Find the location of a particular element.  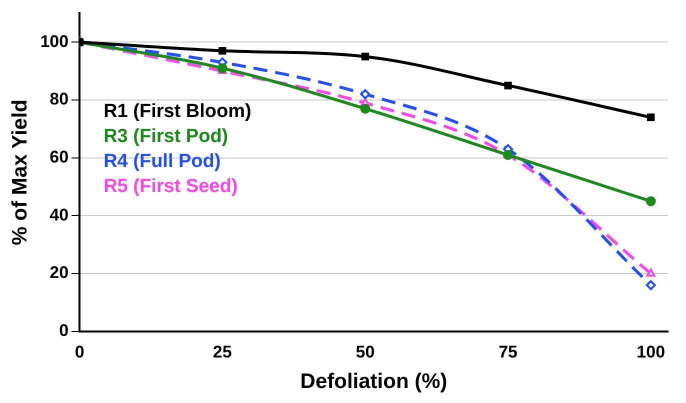

x-tick-label: 75 is located at coordinates (508, 352).